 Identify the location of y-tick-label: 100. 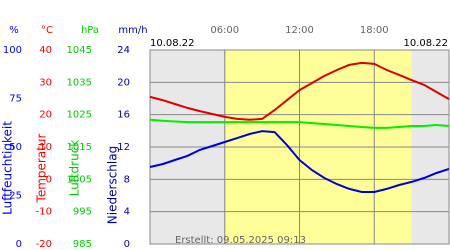
(12, 50).